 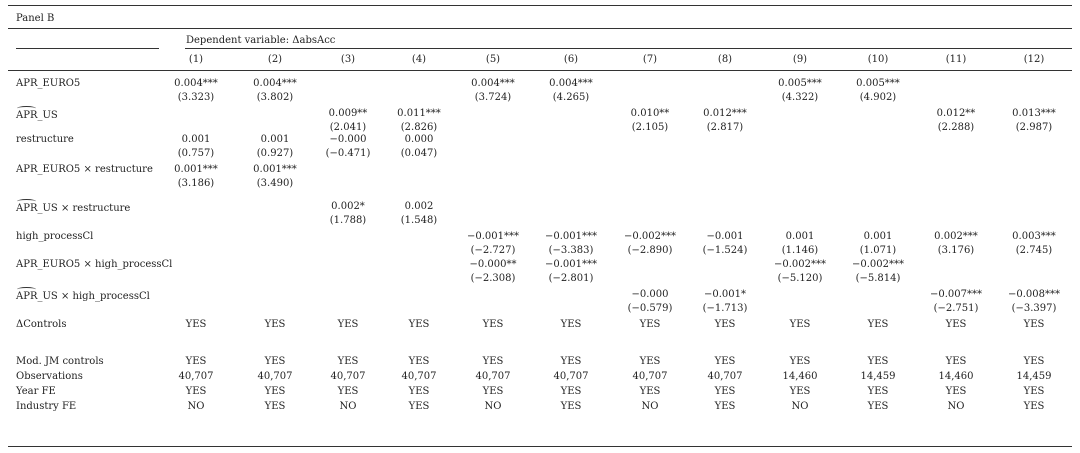 I want to click on tstat-cell: (2.817), so click(x=725, y=127).